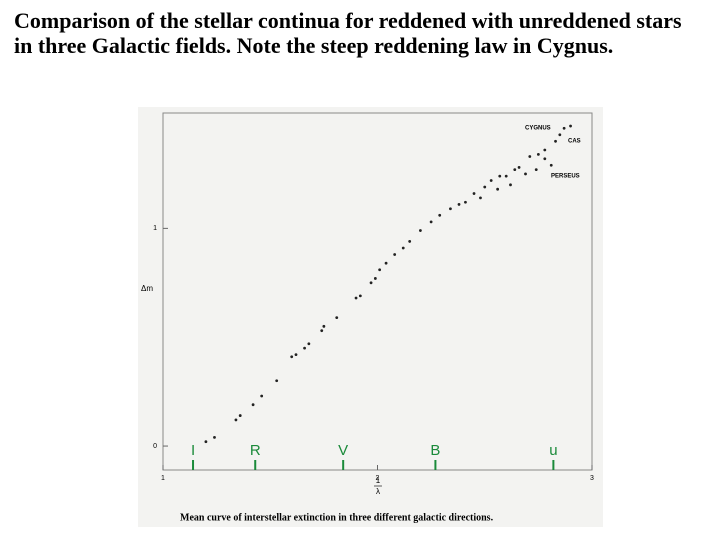 This screenshot has height=540, width=720. Describe the element at coordinates (255, 450) in the screenshot. I see `band-label: R` at that location.